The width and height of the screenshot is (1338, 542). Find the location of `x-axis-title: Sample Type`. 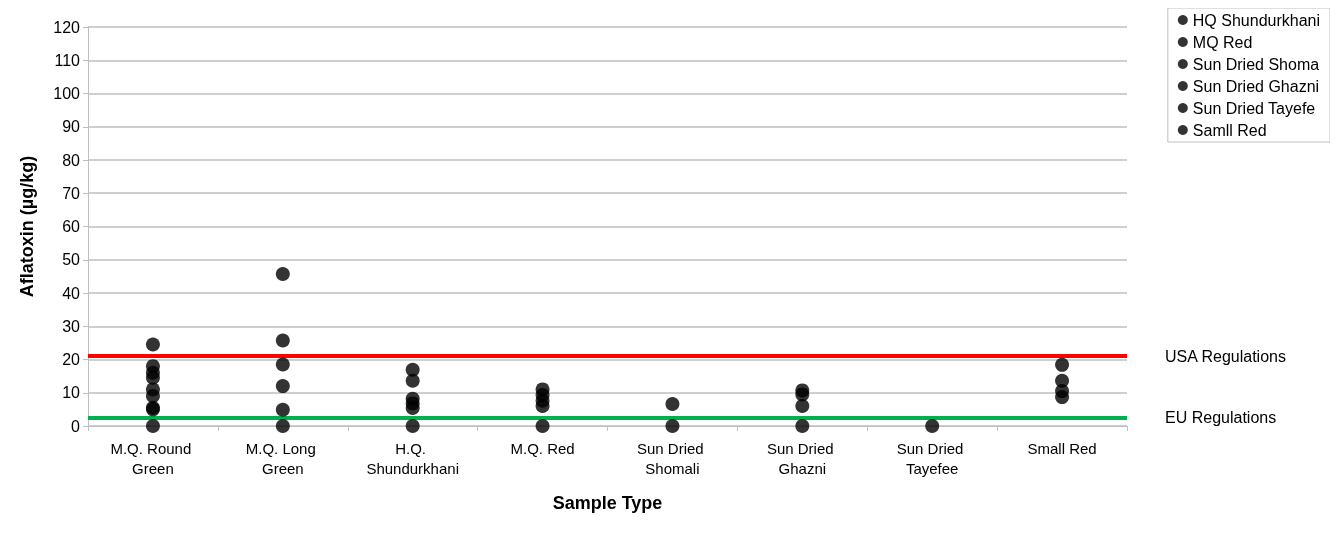

x-axis-title: Sample Type is located at coordinates (607, 503).